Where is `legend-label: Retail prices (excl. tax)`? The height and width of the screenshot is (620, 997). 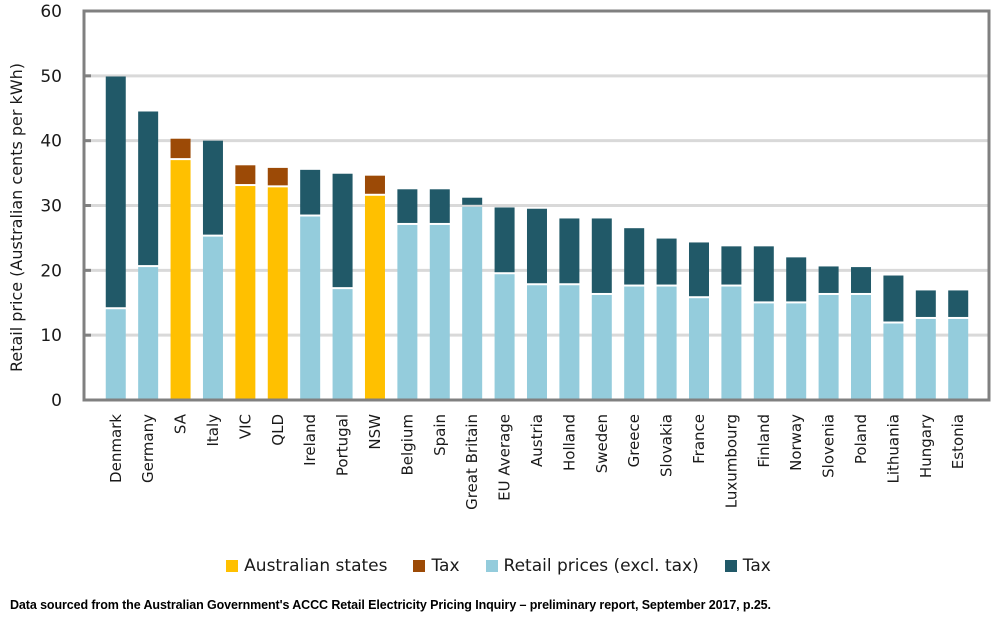 legend-label: Retail prices (excl. tax) is located at coordinates (601, 566).